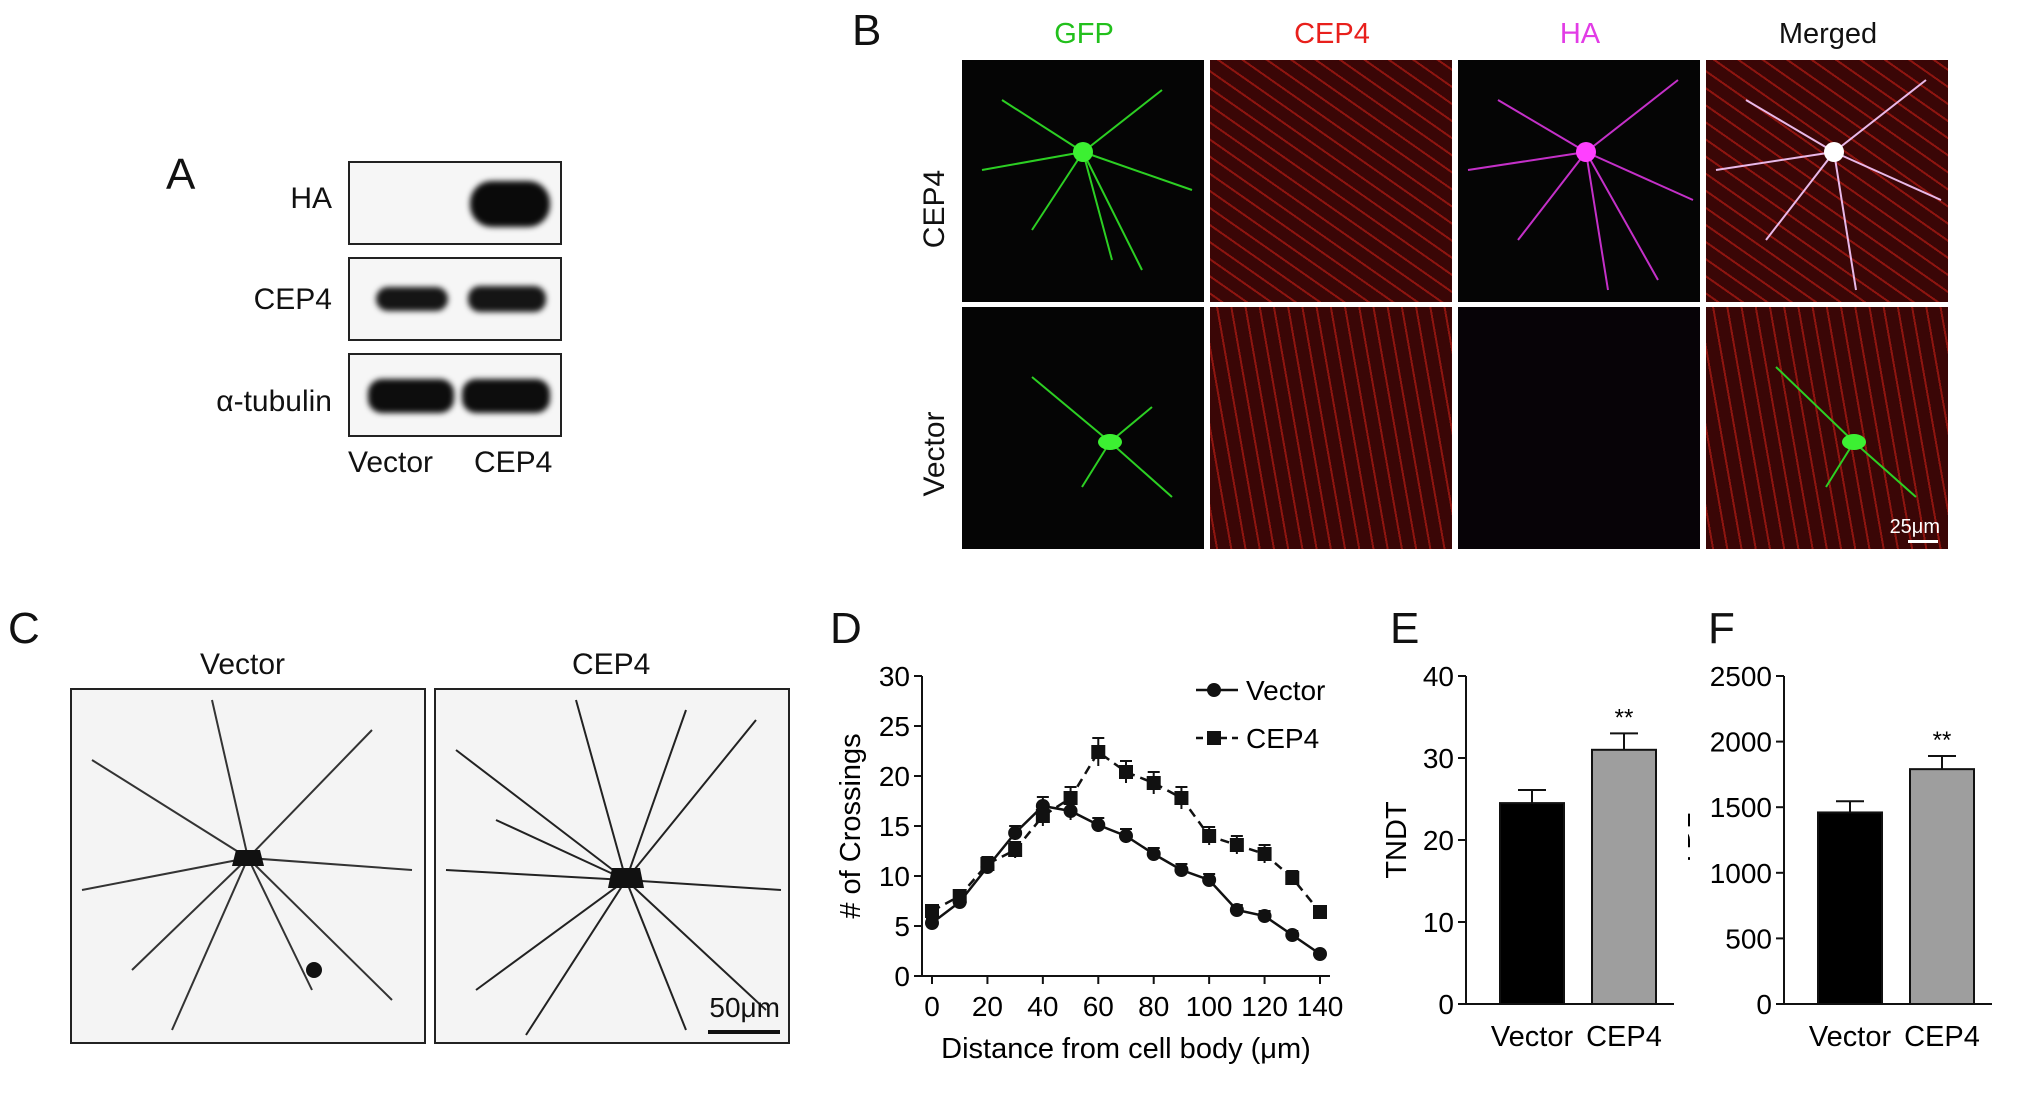 This screenshot has height=1110, width=2032. Describe the element at coordinates (851, 825) in the screenshot. I see `y-axis-label: # of Crossings` at that location.